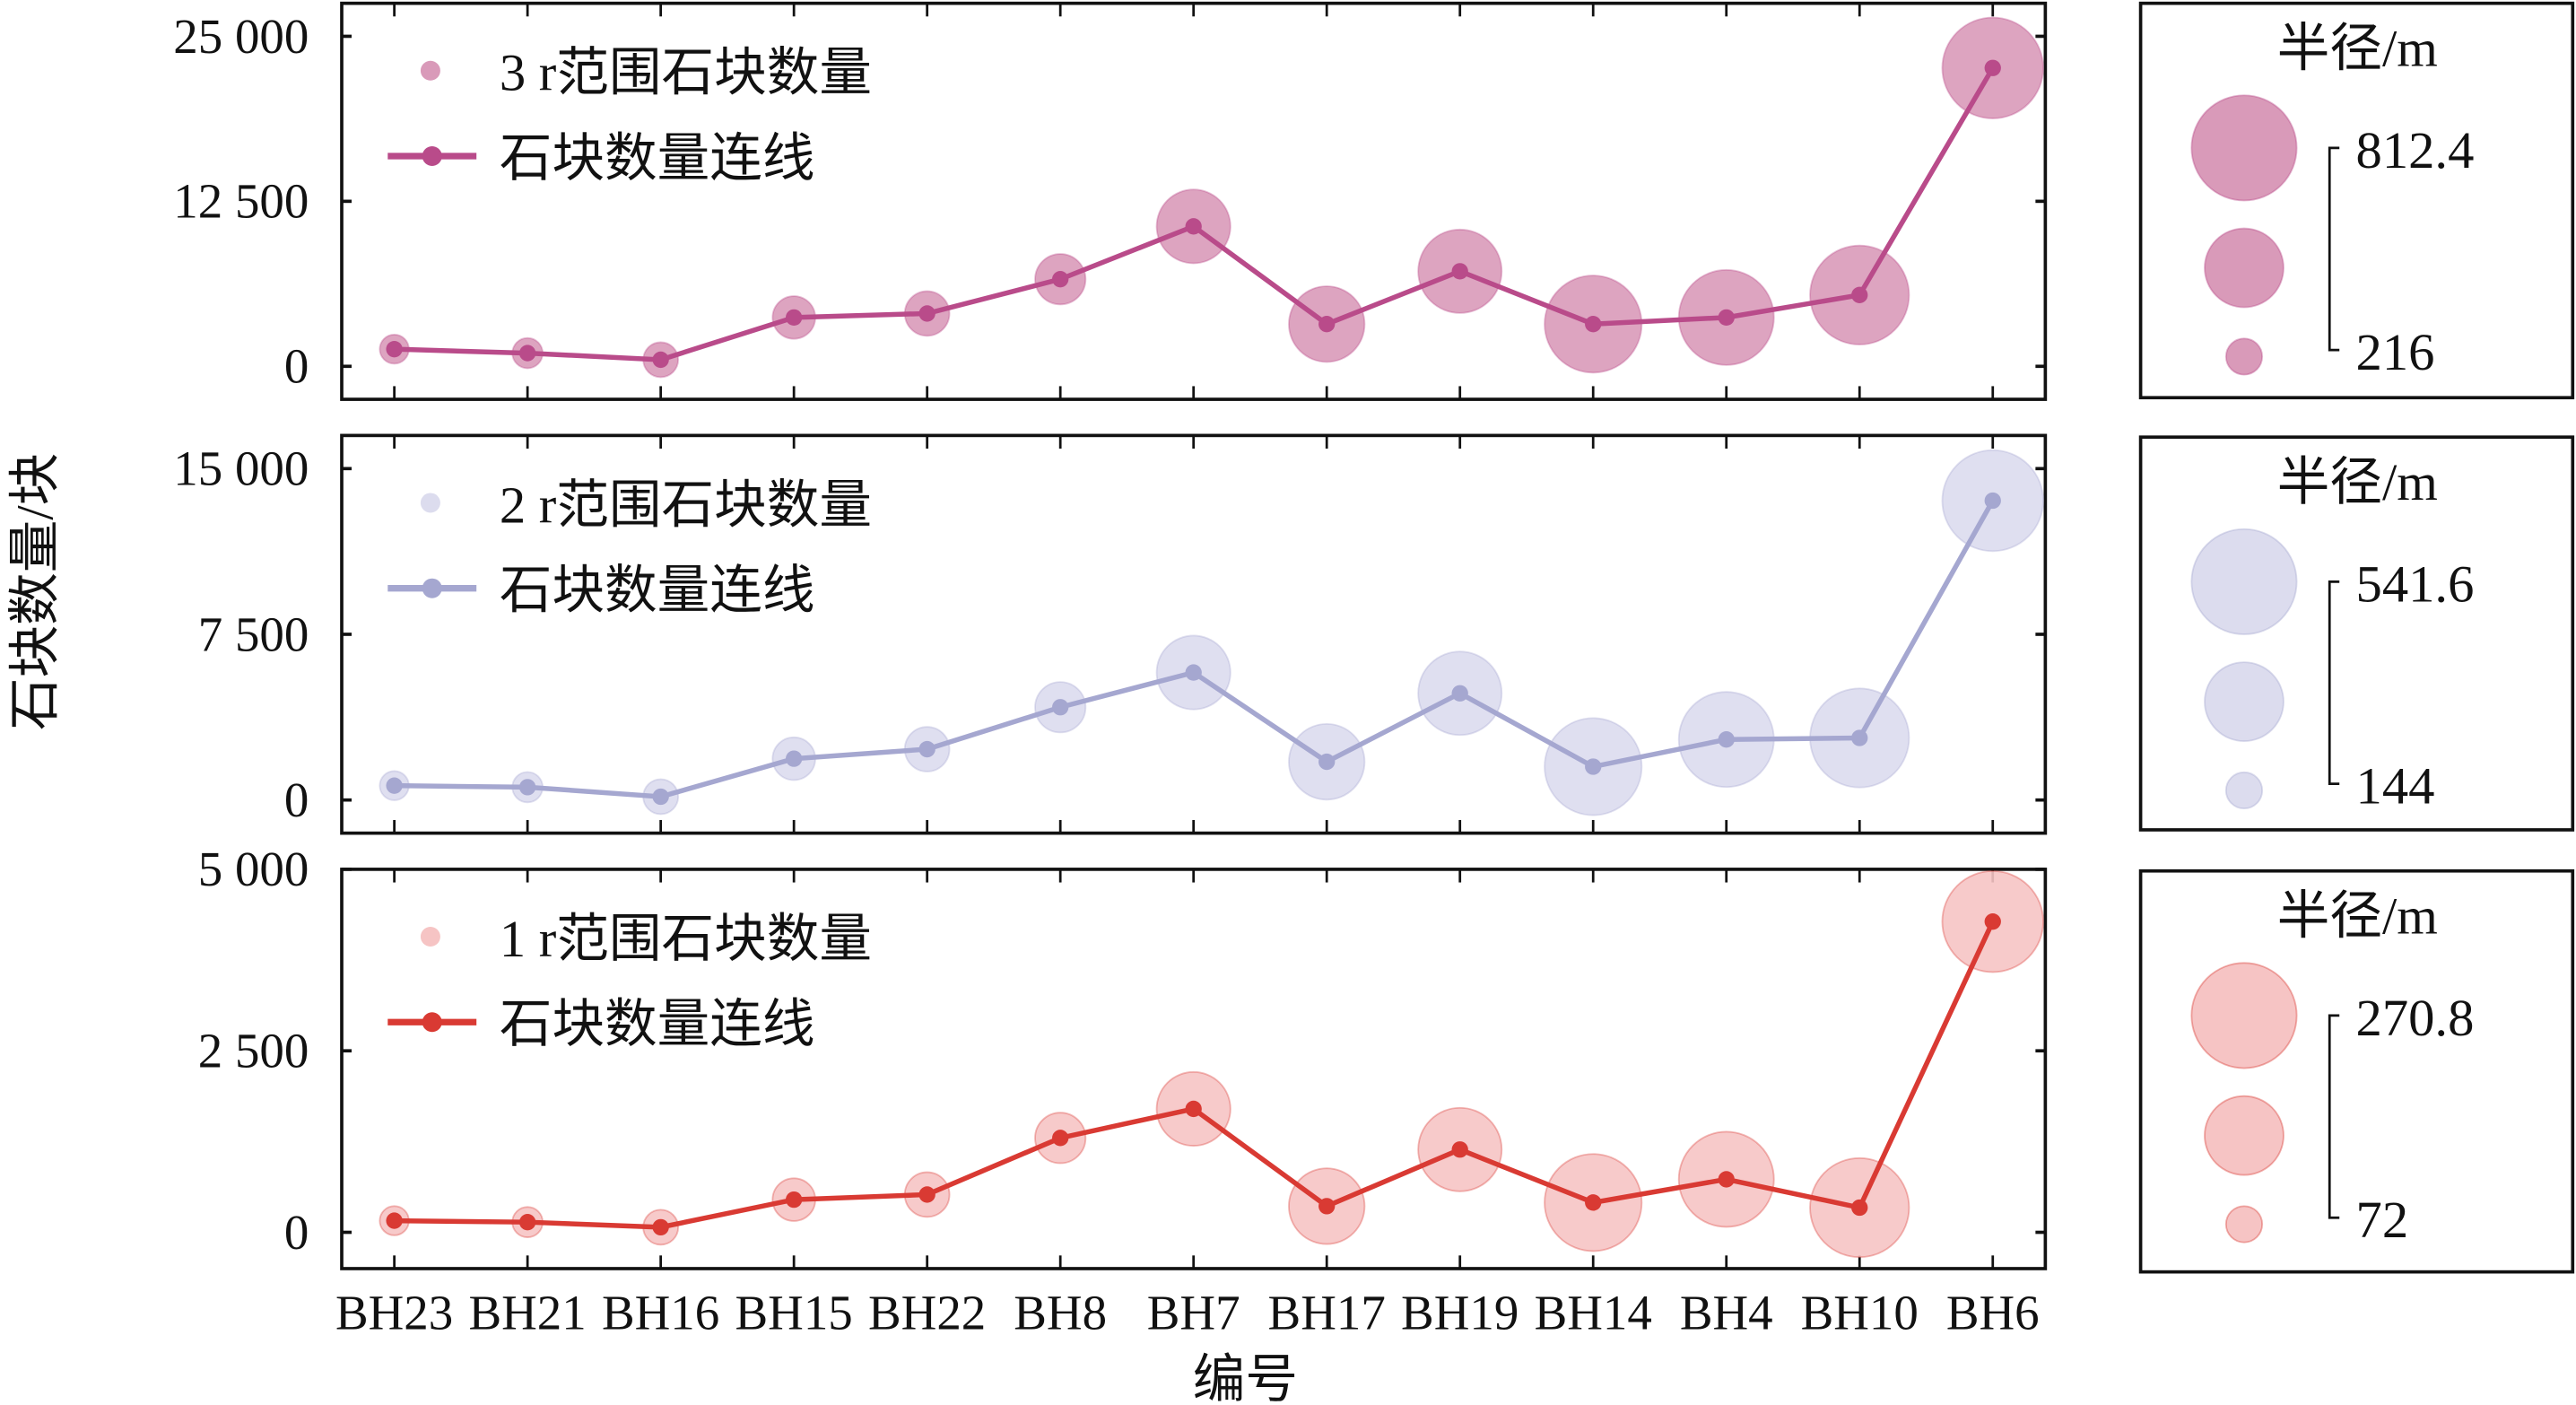 The width and height of the screenshot is (2576, 1405). What do you see at coordinates (1860, 1313) in the screenshot?
I see `x-tick-label: BH10` at bounding box center [1860, 1313].